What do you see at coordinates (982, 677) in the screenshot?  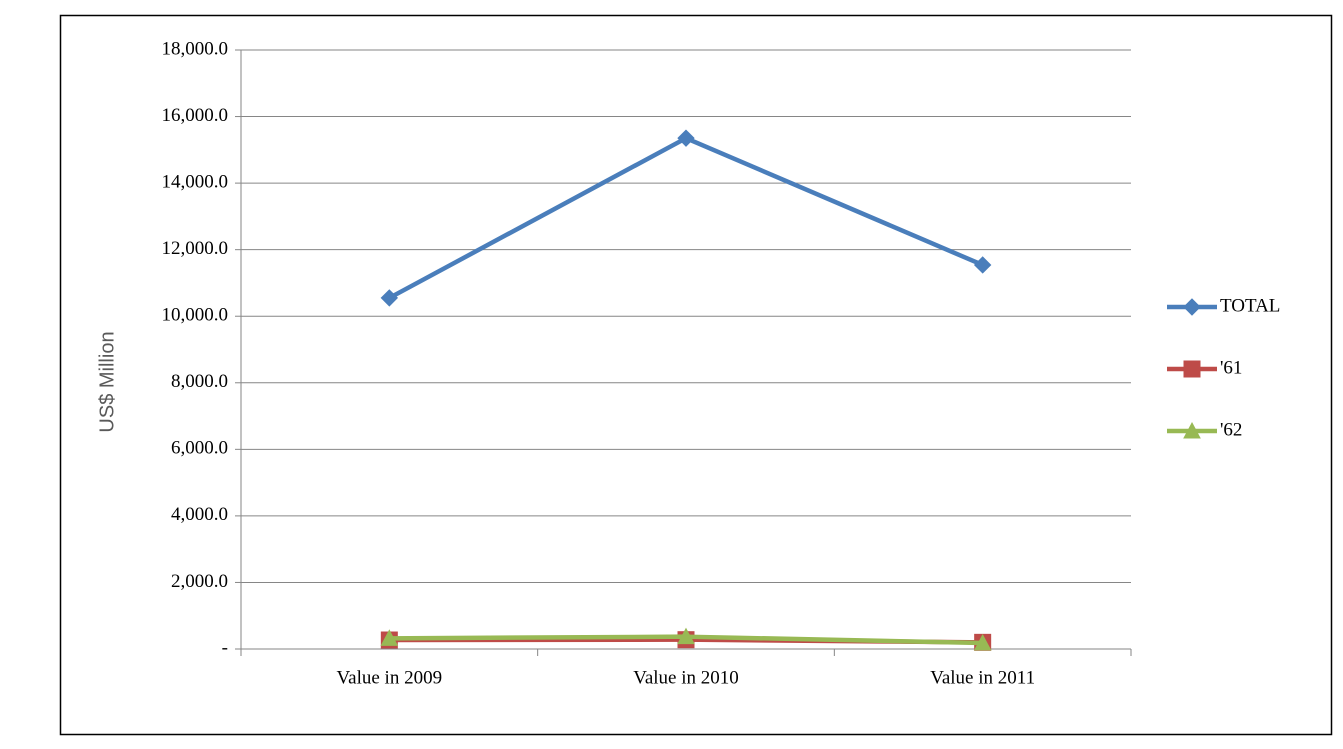 I see `x-tick-label: Value in 2011` at bounding box center [982, 677].